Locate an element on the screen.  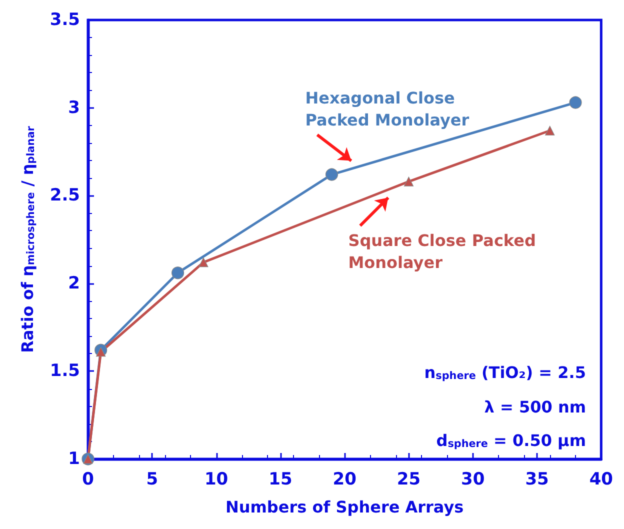
x-tick-label: 25 is located at coordinates (408, 480).